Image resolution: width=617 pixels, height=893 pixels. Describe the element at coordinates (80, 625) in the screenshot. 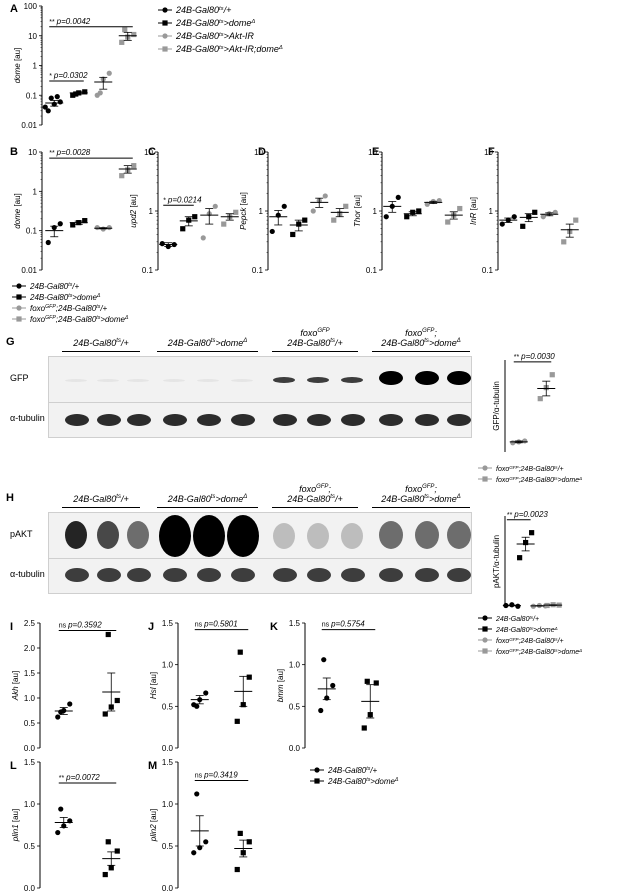

I see `significance-label: ns p=0.3592` at that location.